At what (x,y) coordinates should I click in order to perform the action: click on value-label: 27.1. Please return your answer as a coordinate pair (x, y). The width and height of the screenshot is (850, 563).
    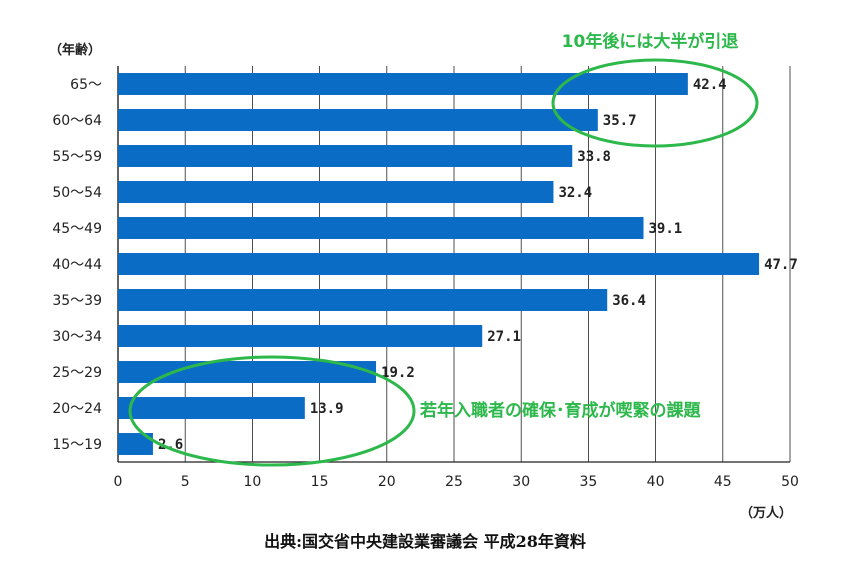
    Looking at the image, I should click on (504, 337).